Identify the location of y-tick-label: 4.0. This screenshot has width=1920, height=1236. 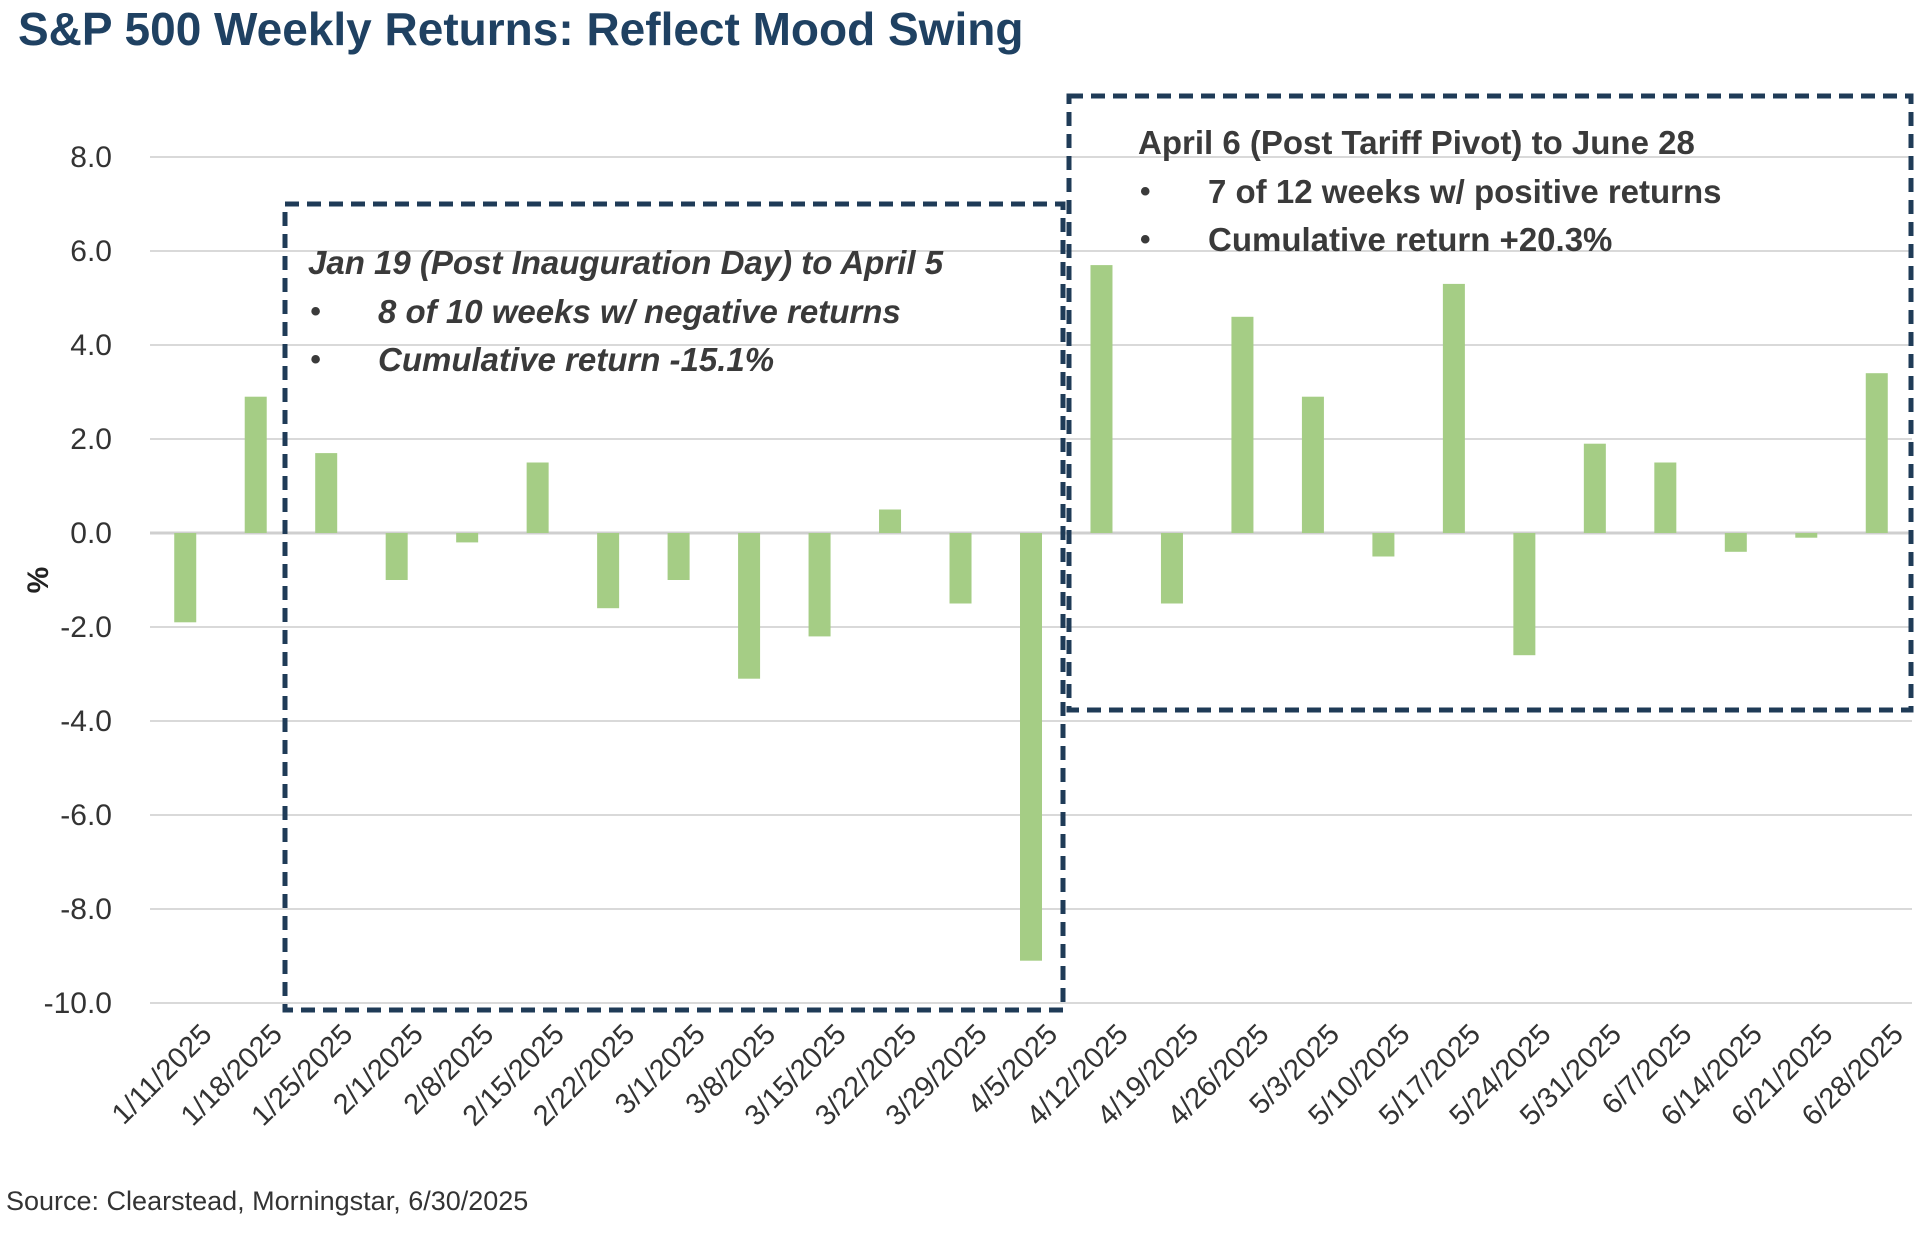
(91, 345).